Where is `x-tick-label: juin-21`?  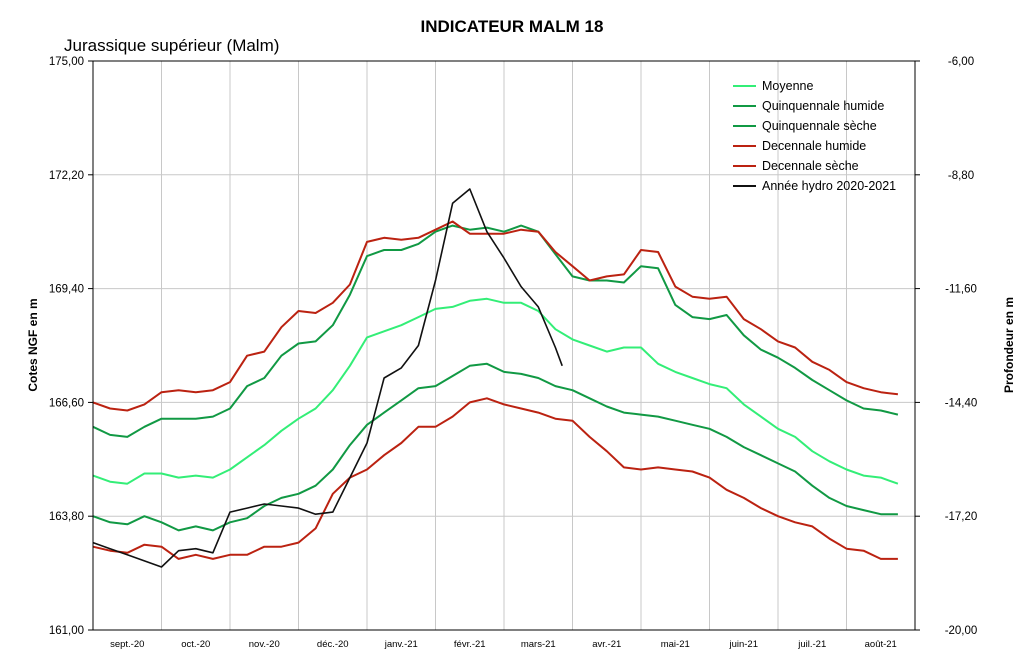 x-tick-label: juin-21 is located at coordinates (743, 644).